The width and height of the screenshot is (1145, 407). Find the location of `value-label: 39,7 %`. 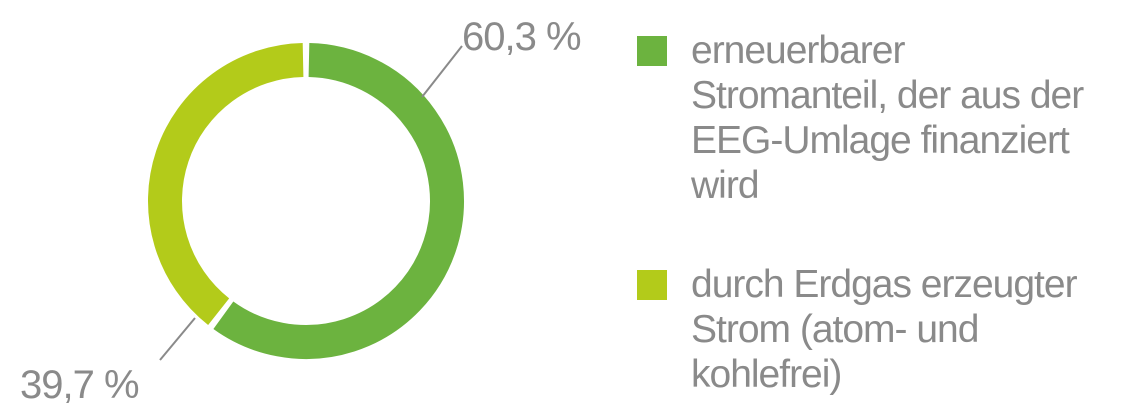

value-label: 39,7 % is located at coordinates (79, 385).